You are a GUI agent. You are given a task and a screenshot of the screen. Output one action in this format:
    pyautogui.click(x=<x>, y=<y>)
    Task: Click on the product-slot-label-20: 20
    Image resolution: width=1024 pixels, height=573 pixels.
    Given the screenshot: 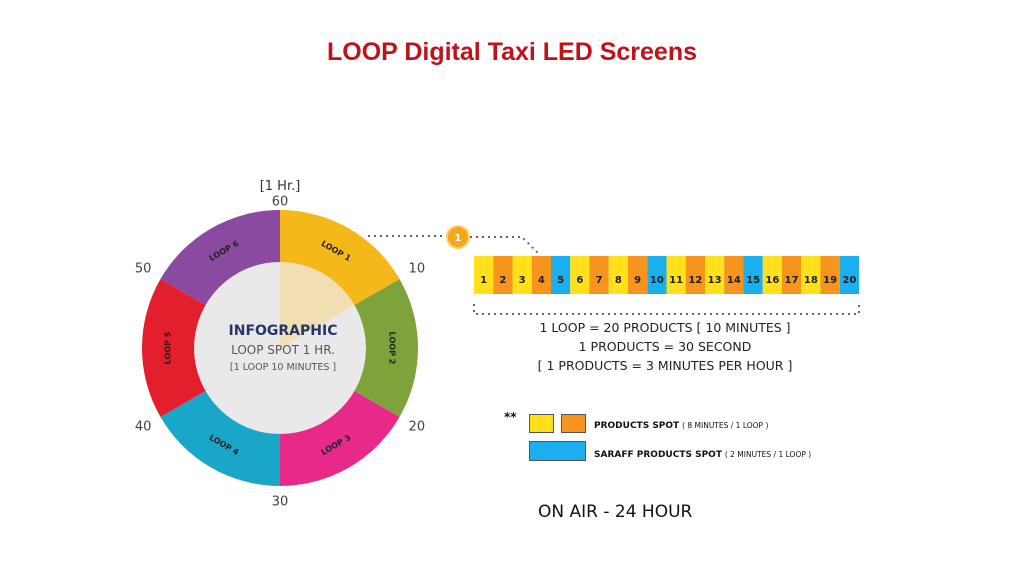 What is the action you would take?
    pyautogui.click(x=849, y=280)
    